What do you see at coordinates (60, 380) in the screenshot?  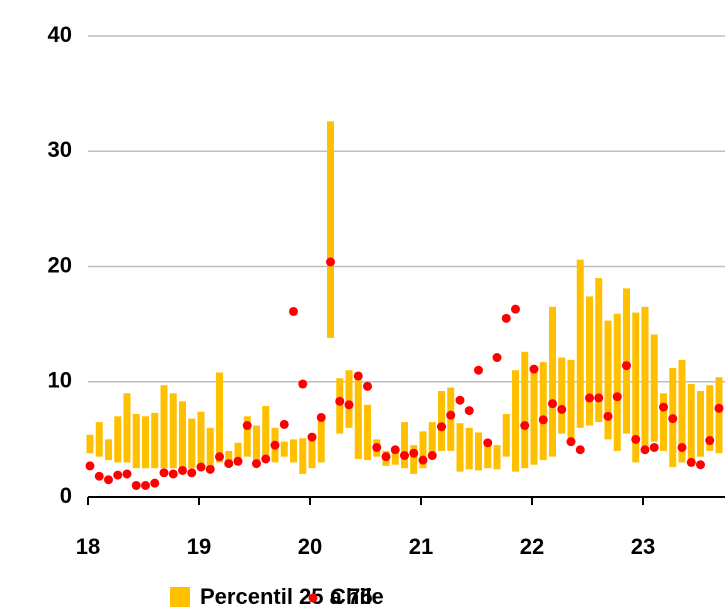 I see `y-tick-label: 10` at bounding box center [60, 380].